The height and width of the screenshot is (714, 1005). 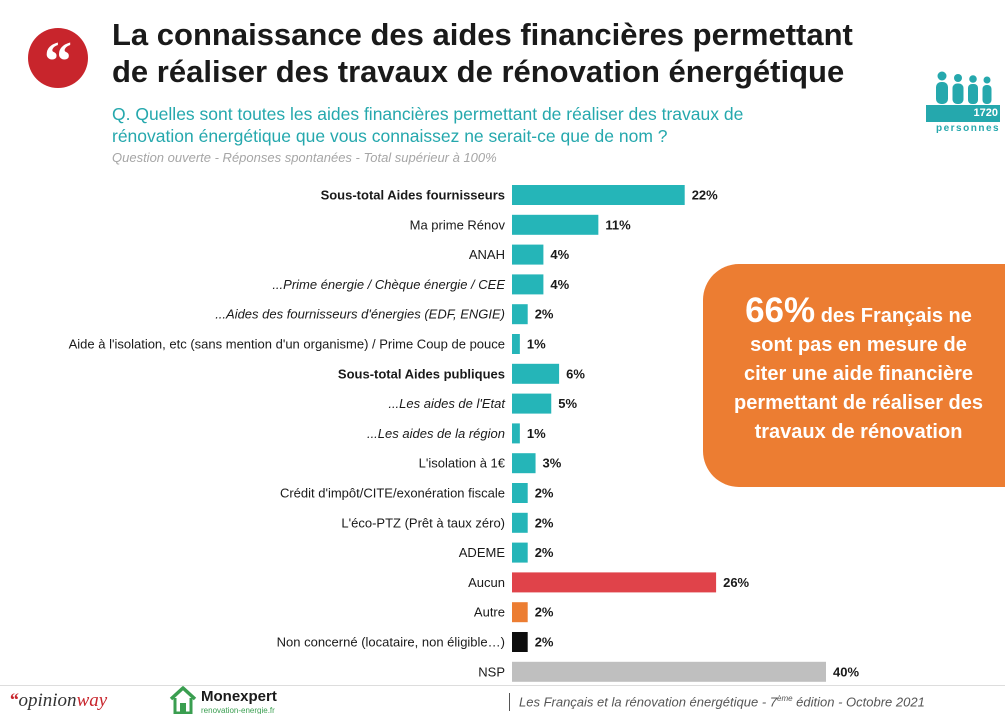 What do you see at coordinates (509, 702) in the screenshot?
I see `footer-separator` at bounding box center [509, 702].